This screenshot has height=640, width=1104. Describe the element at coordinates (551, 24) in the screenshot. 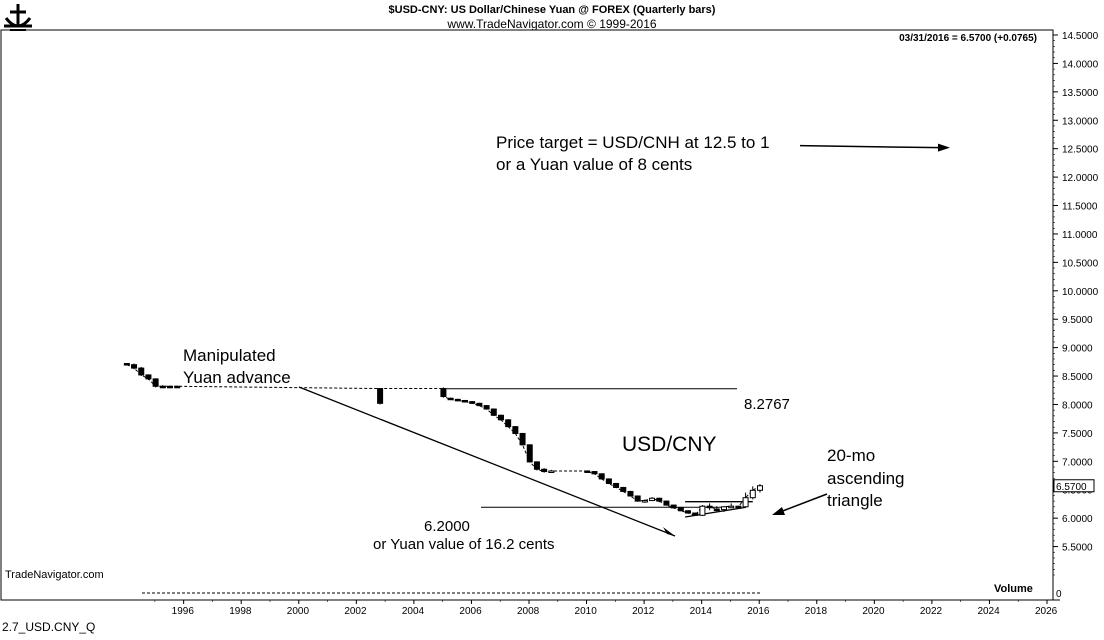

I see `chart-subtitle: www.TradeNavigator.com © 1999-2016` at that location.